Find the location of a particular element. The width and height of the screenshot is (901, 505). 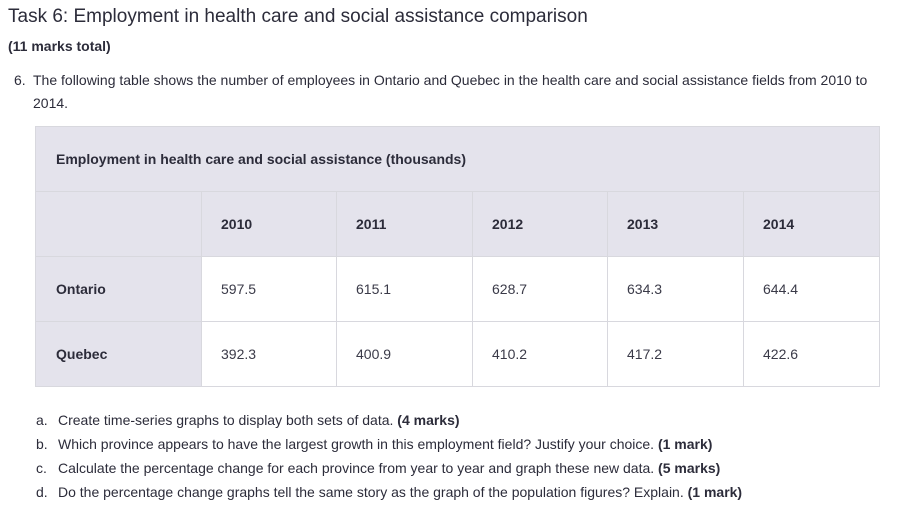

column-header-2012: 2012 is located at coordinates (540, 224).